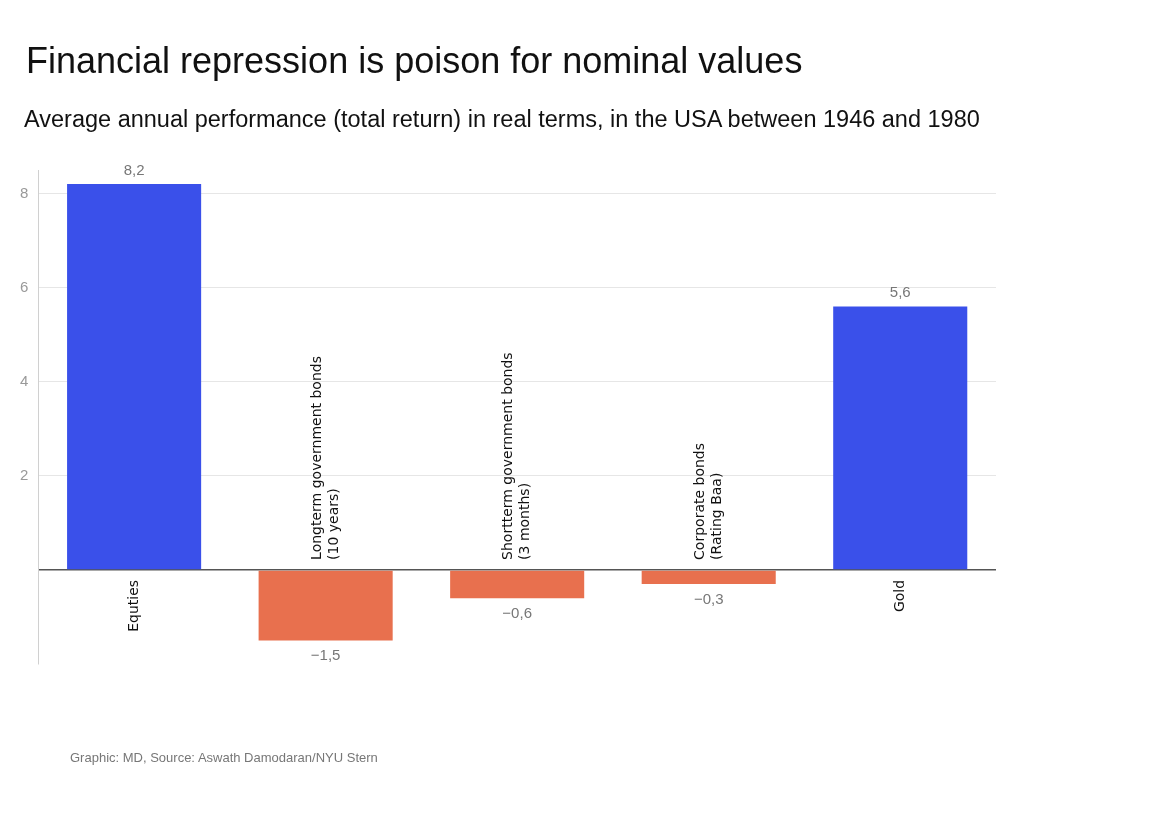 The image size is (1164, 840). What do you see at coordinates (707, 501) in the screenshot?
I see `x-tick-label: Corporate bonds (Rating Baa)` at bounding box center [707, 501].